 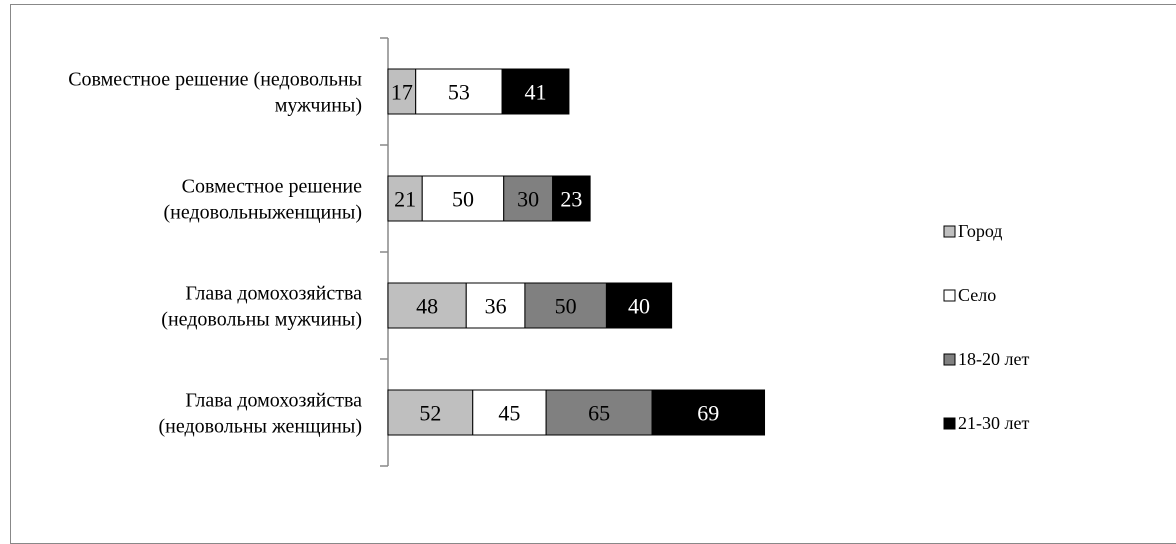 I want to click on legend-label: Город, so click(x=980, y=231).